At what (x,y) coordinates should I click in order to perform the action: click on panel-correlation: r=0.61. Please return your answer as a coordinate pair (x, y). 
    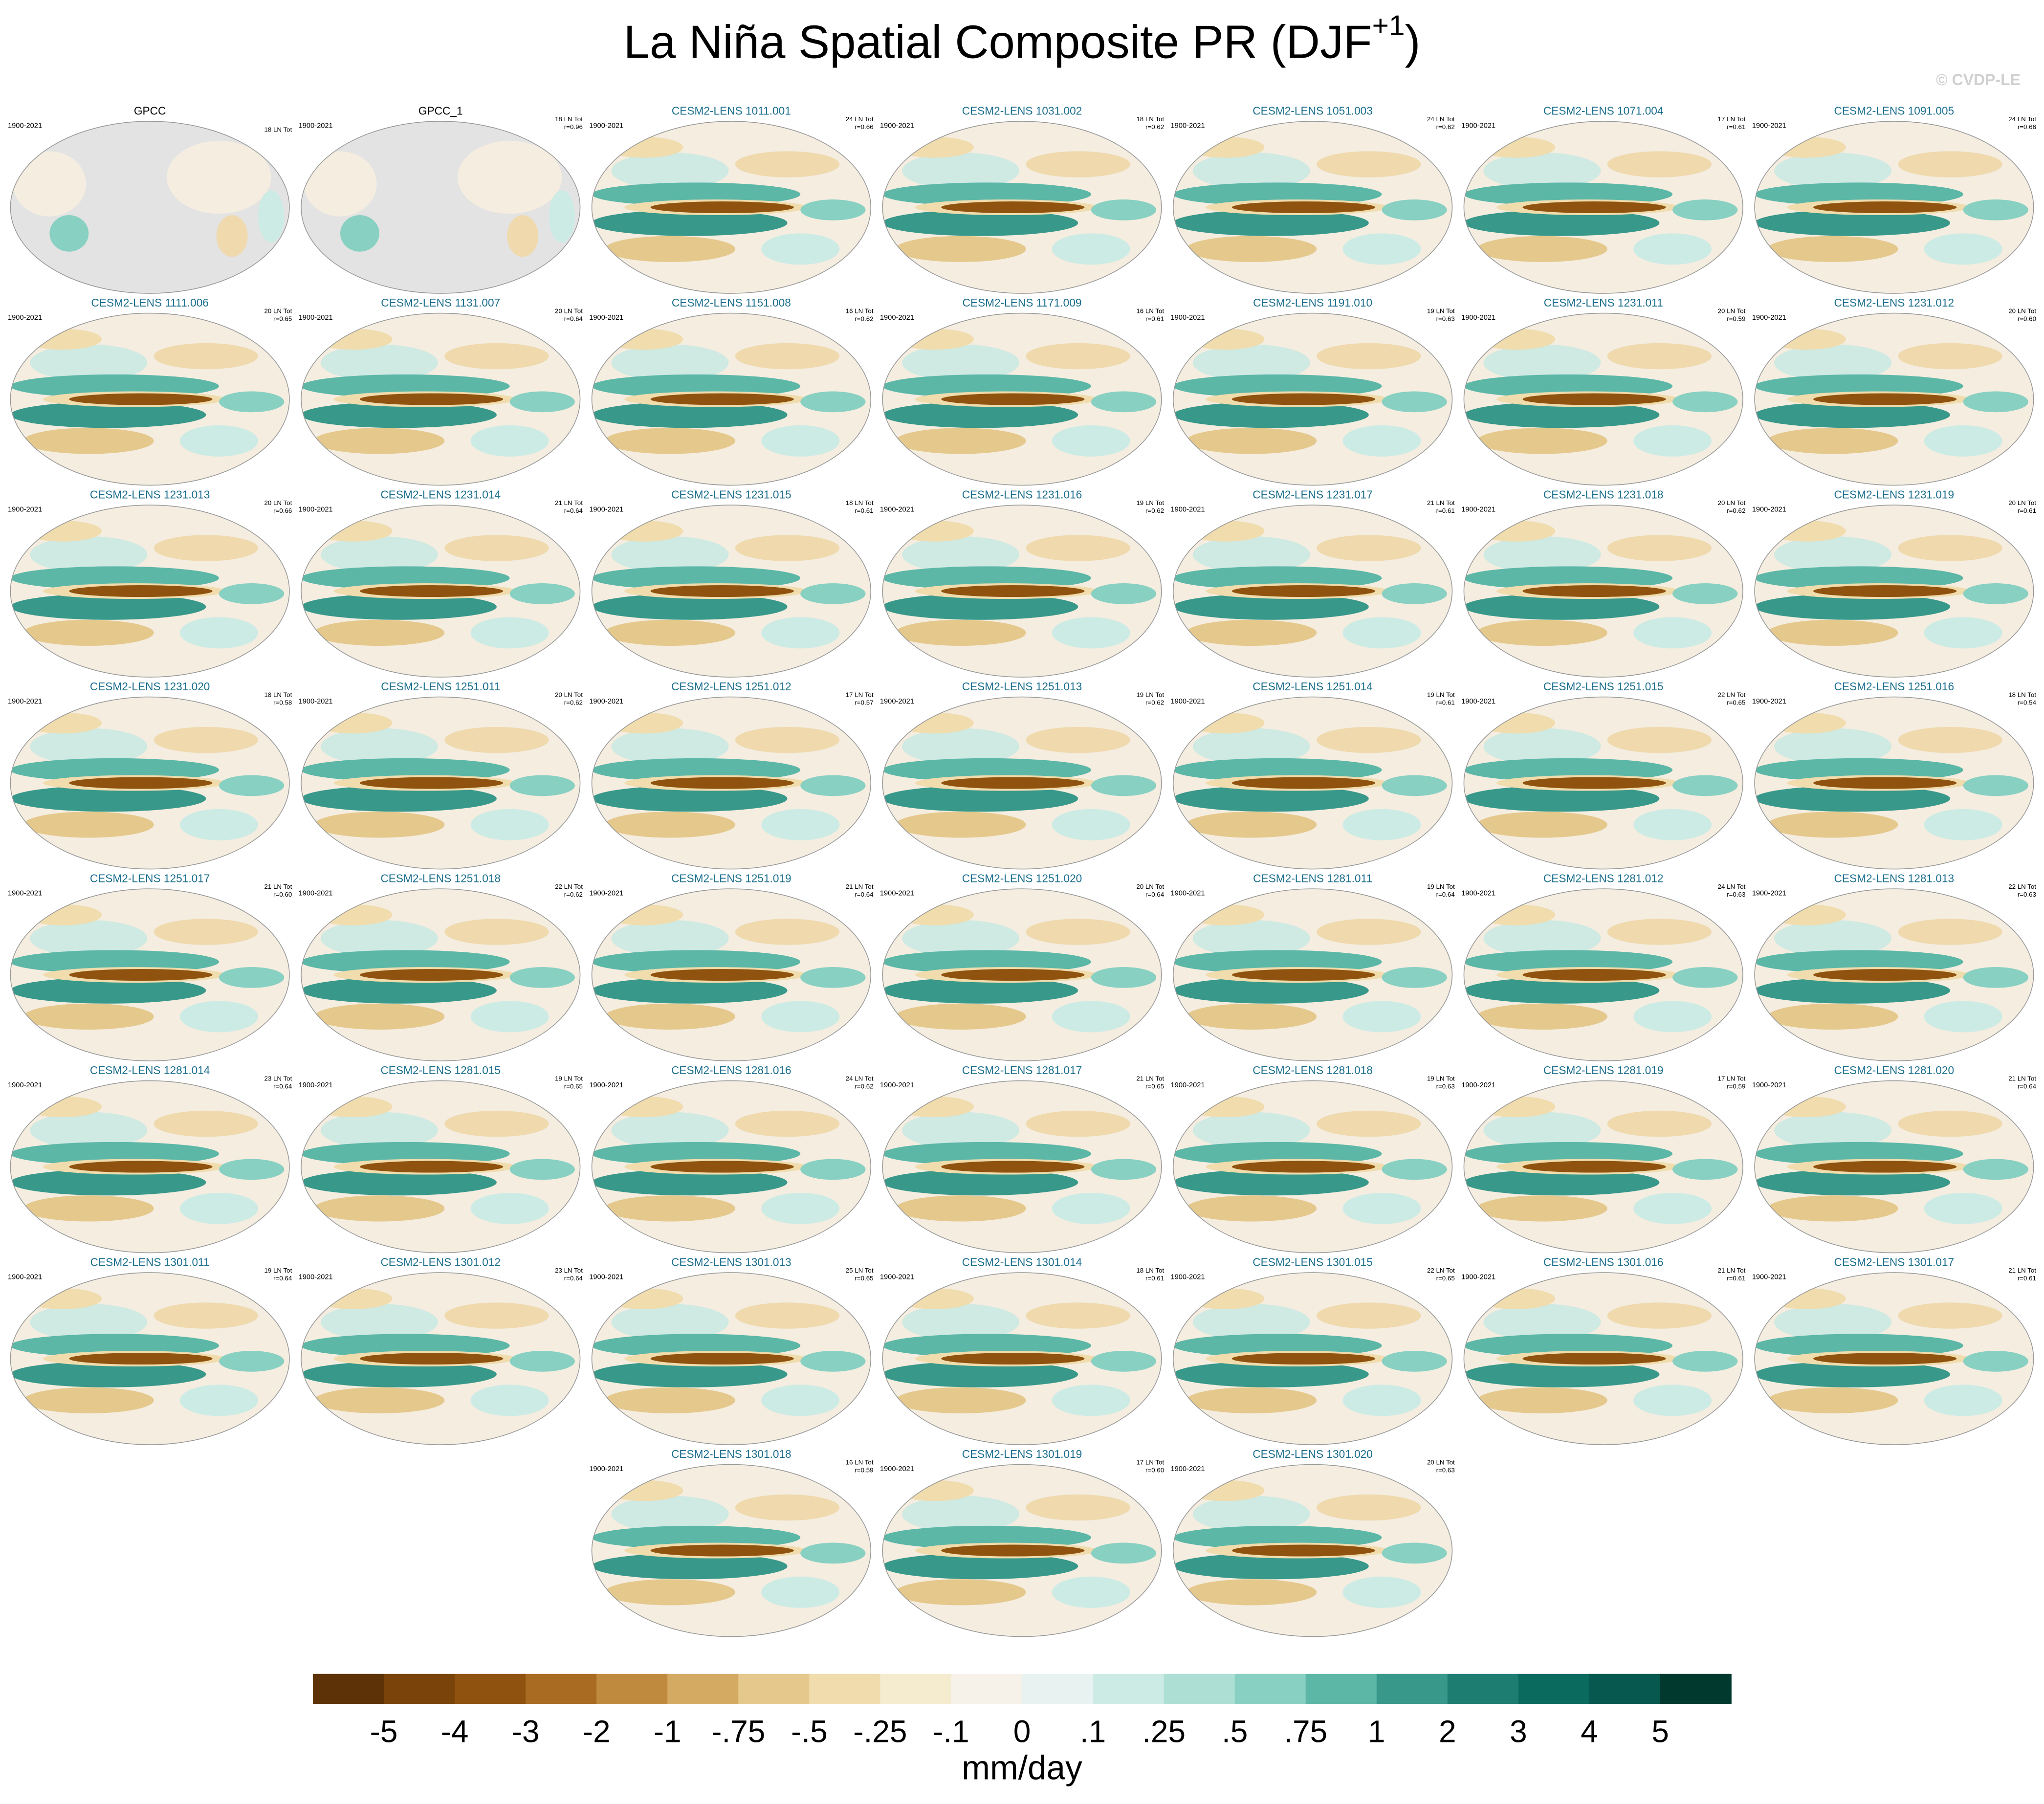
    Looking at the image, I should click on (1736, 1278).